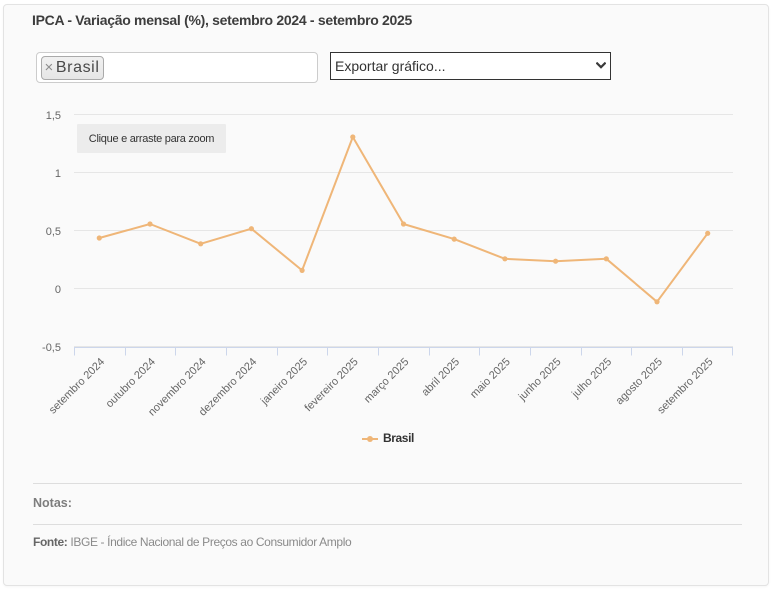  Describe the element at coordinates (332, 385) in the screenshot. I see `svg-text: fevereiro 2025` at that location.